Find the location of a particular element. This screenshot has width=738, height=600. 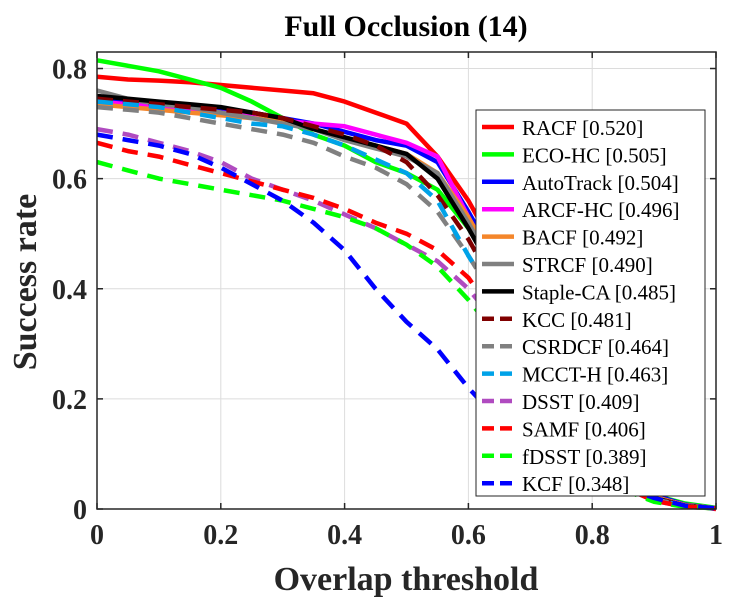

legend-label: CSRDCF [0.464] is located at coordinates (595, 347).